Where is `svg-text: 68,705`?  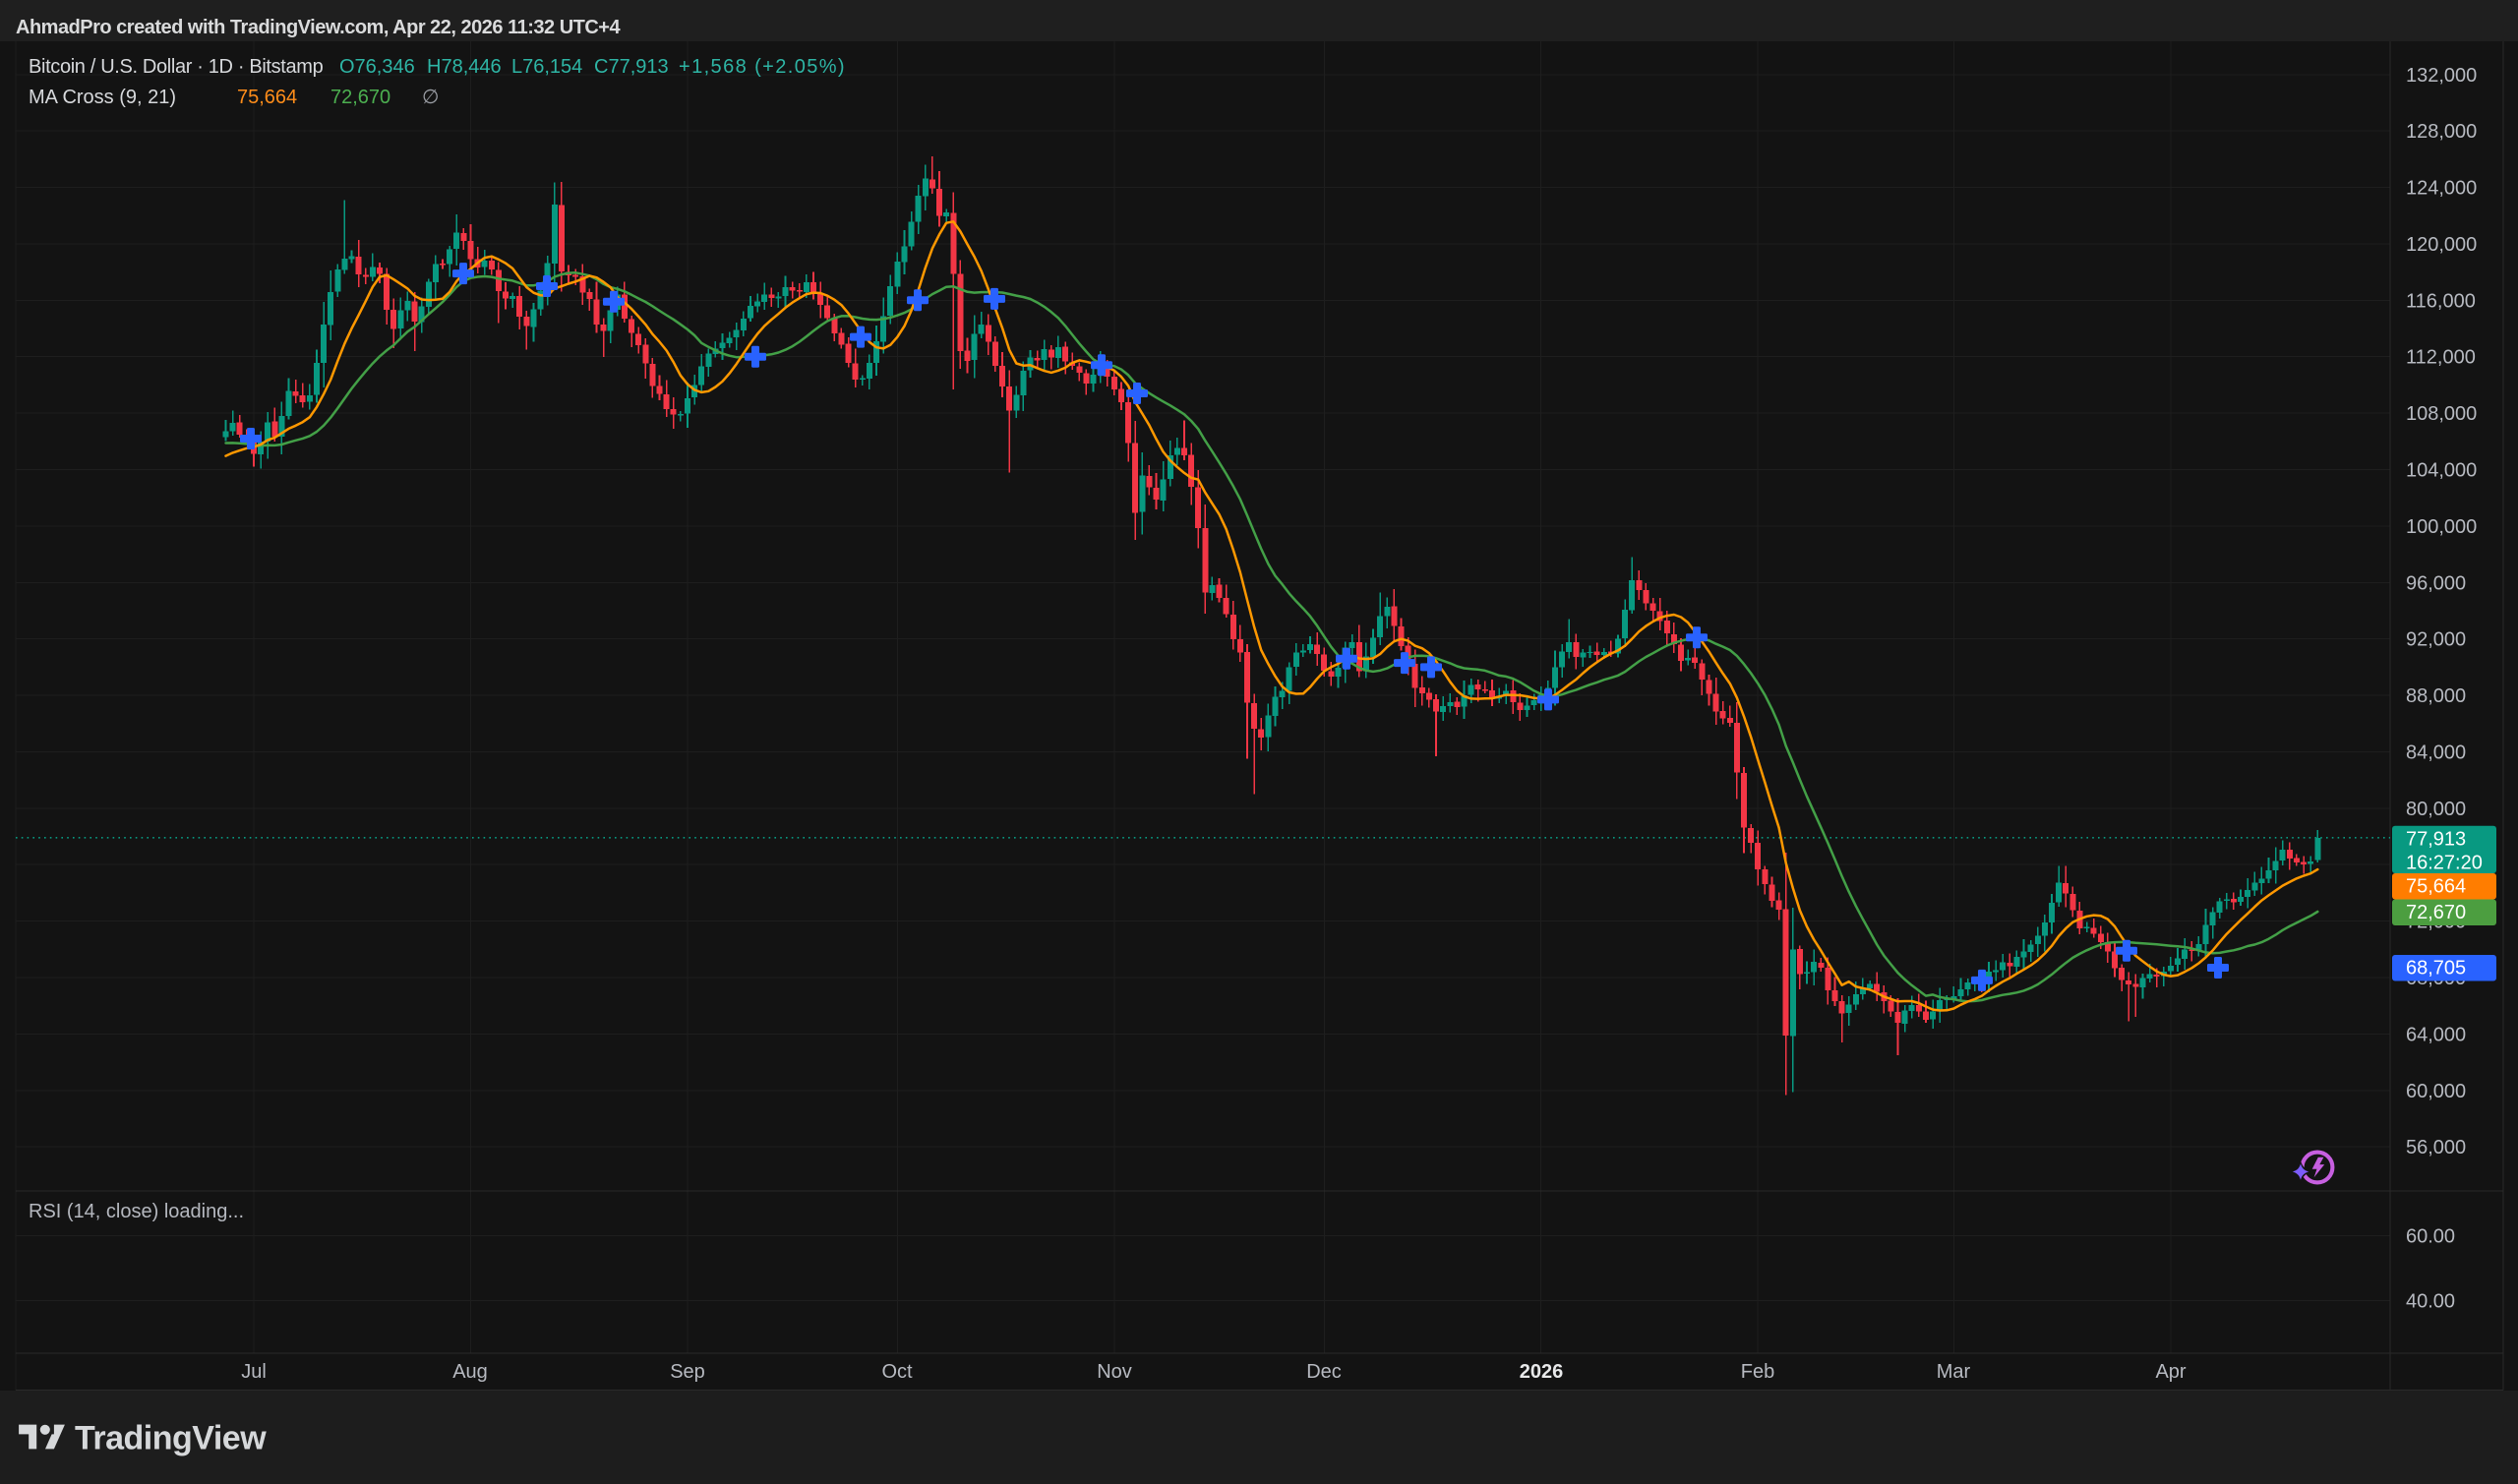 svg-text: 68,705 is located at coordinates (2436, 969).